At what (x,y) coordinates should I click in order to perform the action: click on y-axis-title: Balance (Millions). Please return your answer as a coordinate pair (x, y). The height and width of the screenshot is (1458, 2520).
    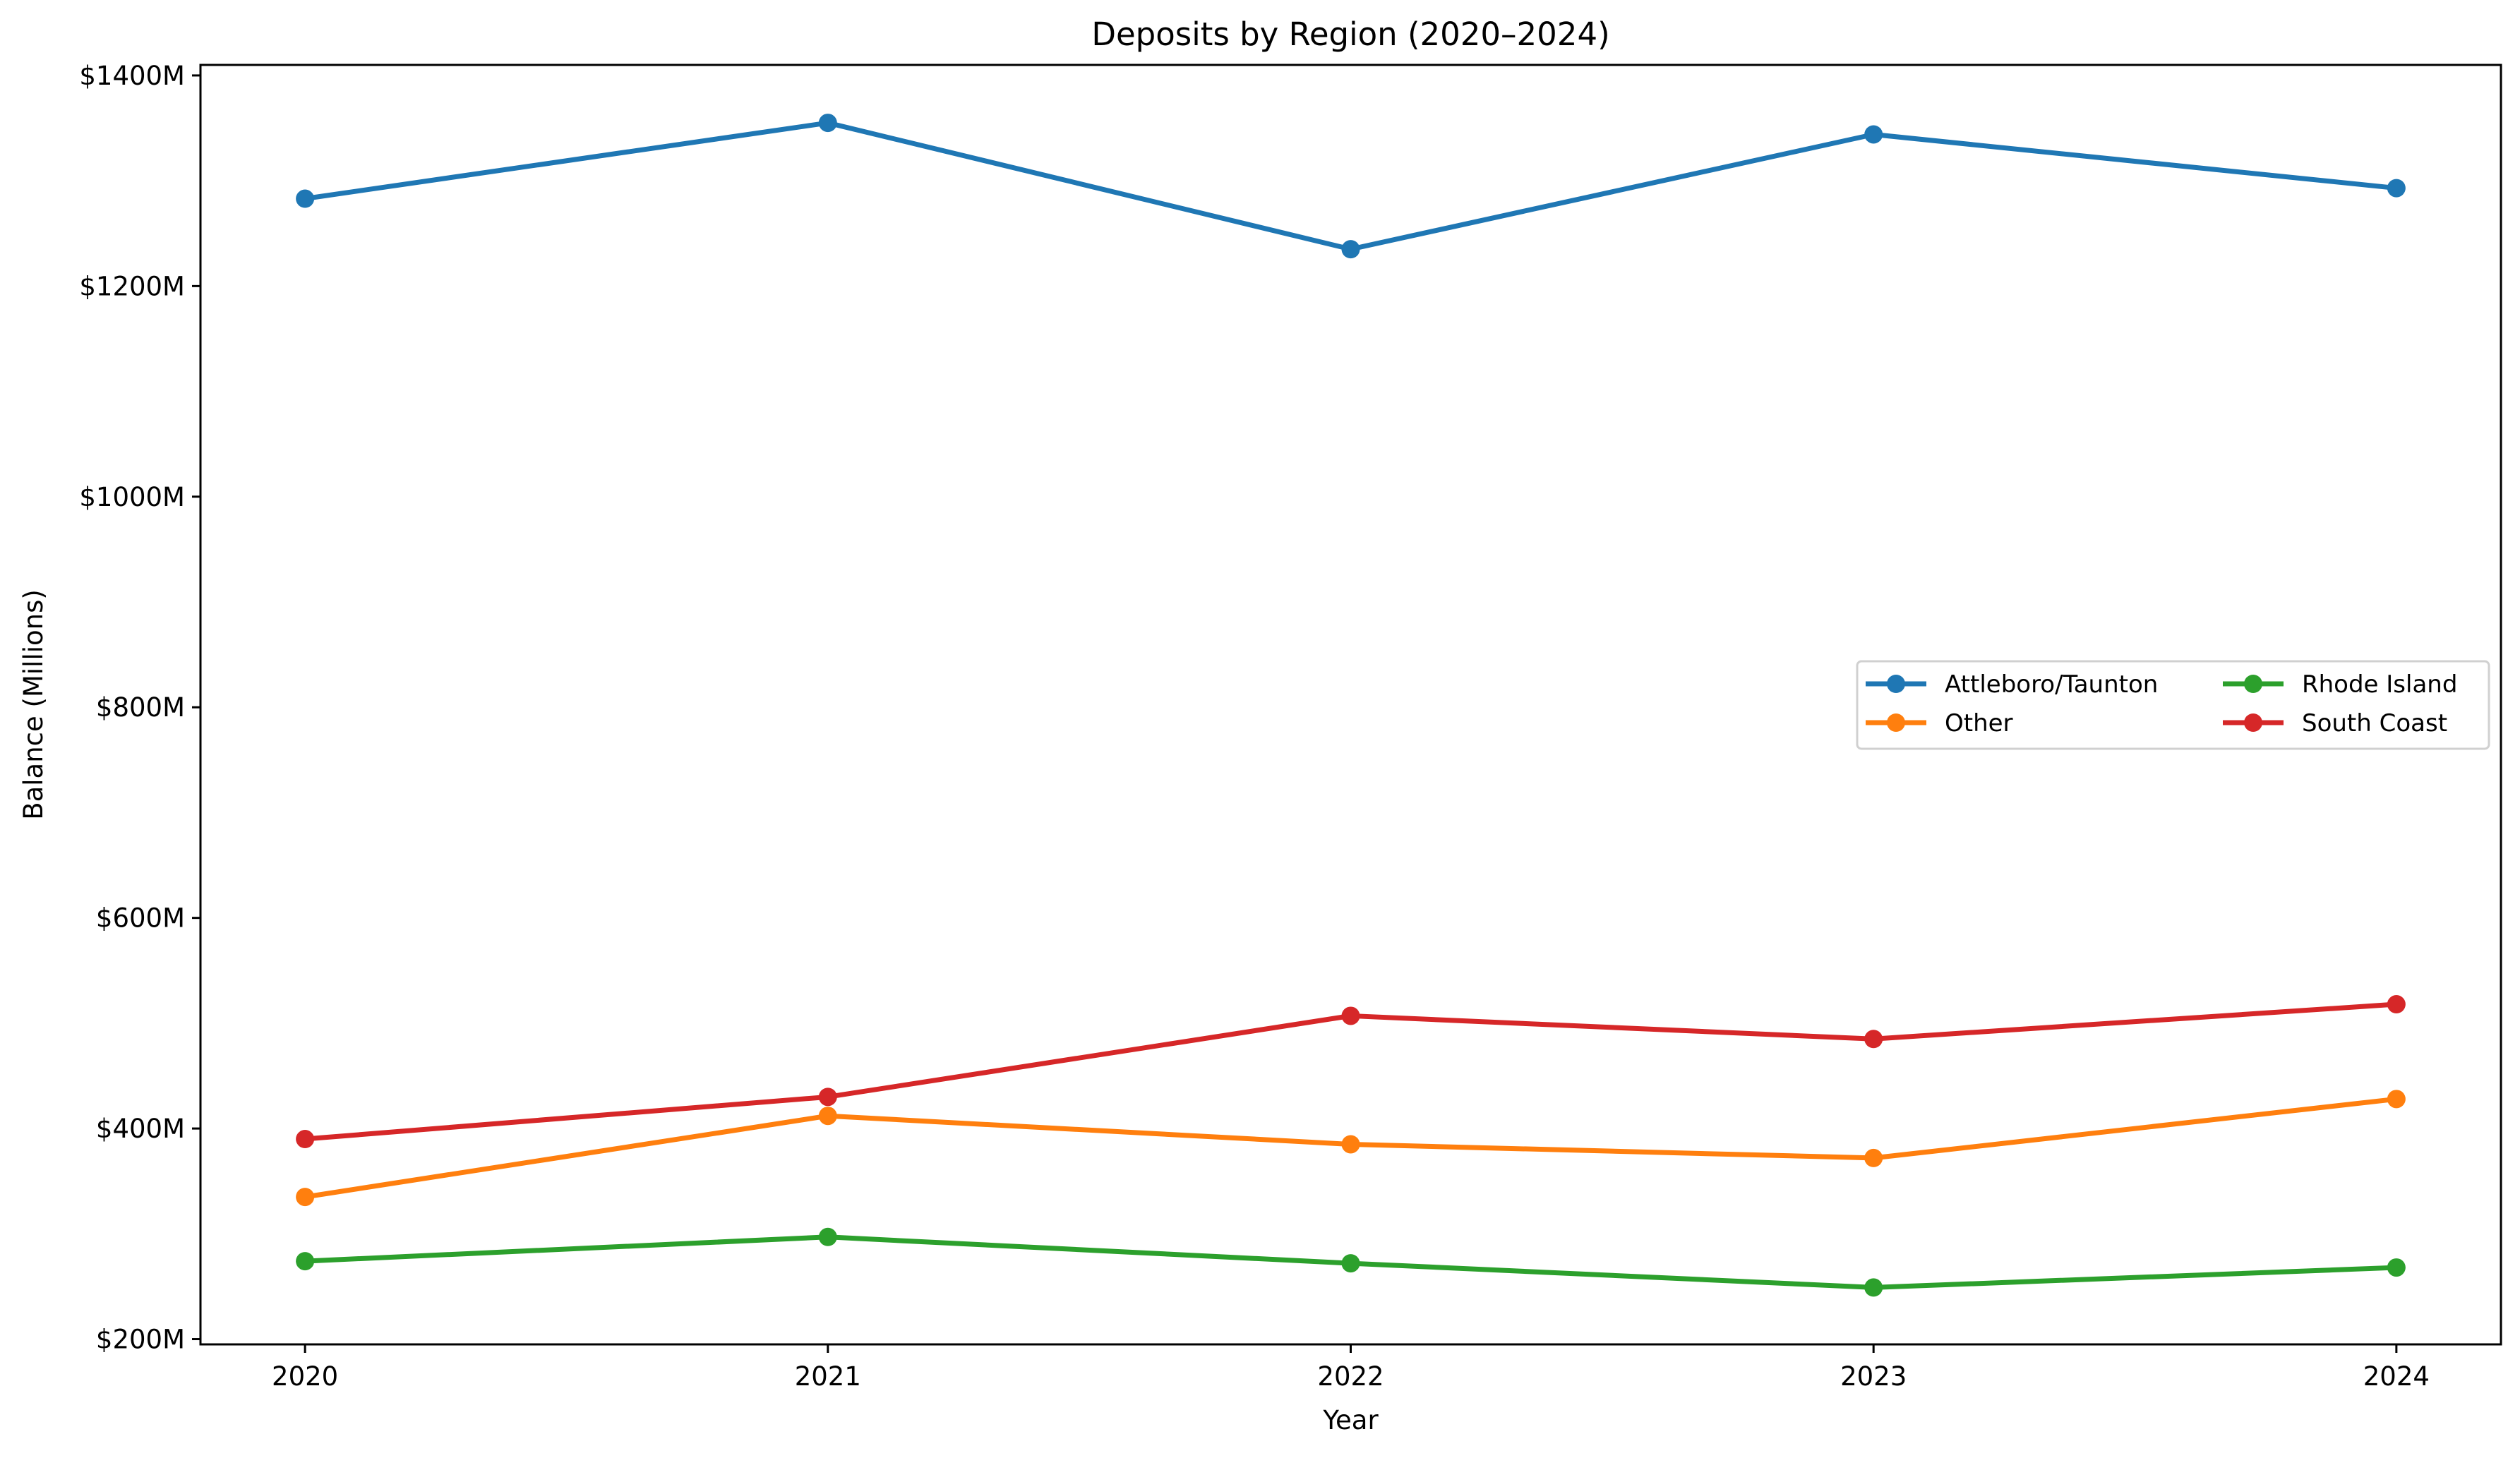
    Looking at the image, I should click on (34, 704).